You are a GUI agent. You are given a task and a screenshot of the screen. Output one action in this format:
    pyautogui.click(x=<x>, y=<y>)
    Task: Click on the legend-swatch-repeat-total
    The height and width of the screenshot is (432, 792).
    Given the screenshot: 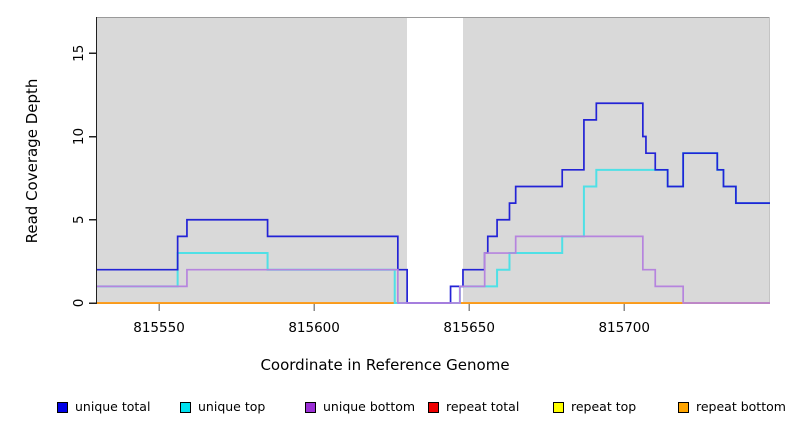 What is the action you would take?
    pyautogui.click(x=433, y=407)
    